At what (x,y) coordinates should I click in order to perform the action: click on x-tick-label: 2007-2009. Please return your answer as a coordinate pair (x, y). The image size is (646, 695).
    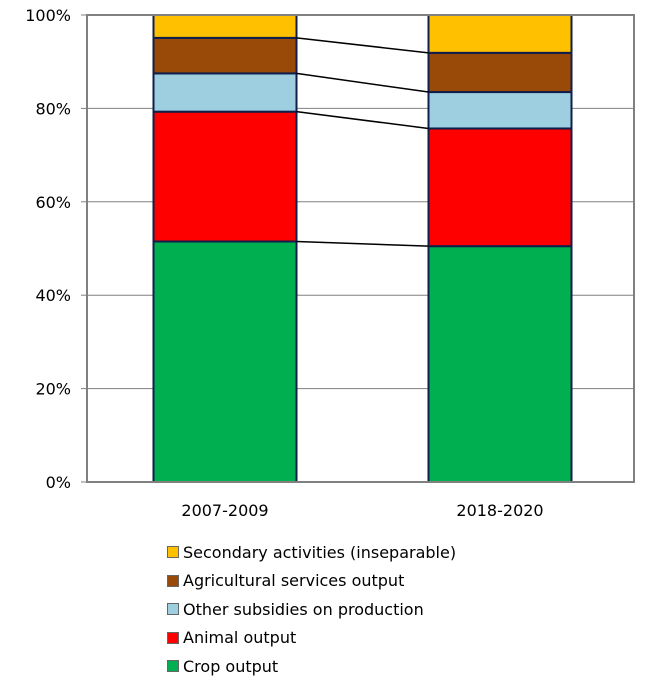
    Looking at the image, I should click on (224, 510).